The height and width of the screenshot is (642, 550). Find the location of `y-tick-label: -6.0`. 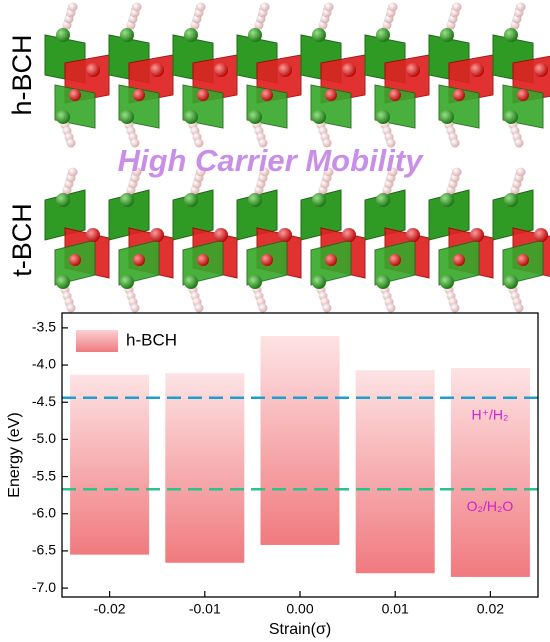

y-tick-label: -6.0 is located at coordinates (44, 512).